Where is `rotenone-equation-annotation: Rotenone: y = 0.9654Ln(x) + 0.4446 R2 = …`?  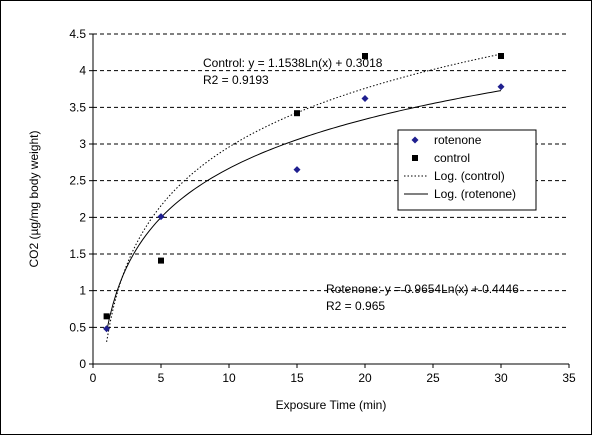
rotenone-equation-annotation: Rotenone: y = 0.9654Ln(x) + 0.4446 R2 = … is located at coordinates (422, 297).